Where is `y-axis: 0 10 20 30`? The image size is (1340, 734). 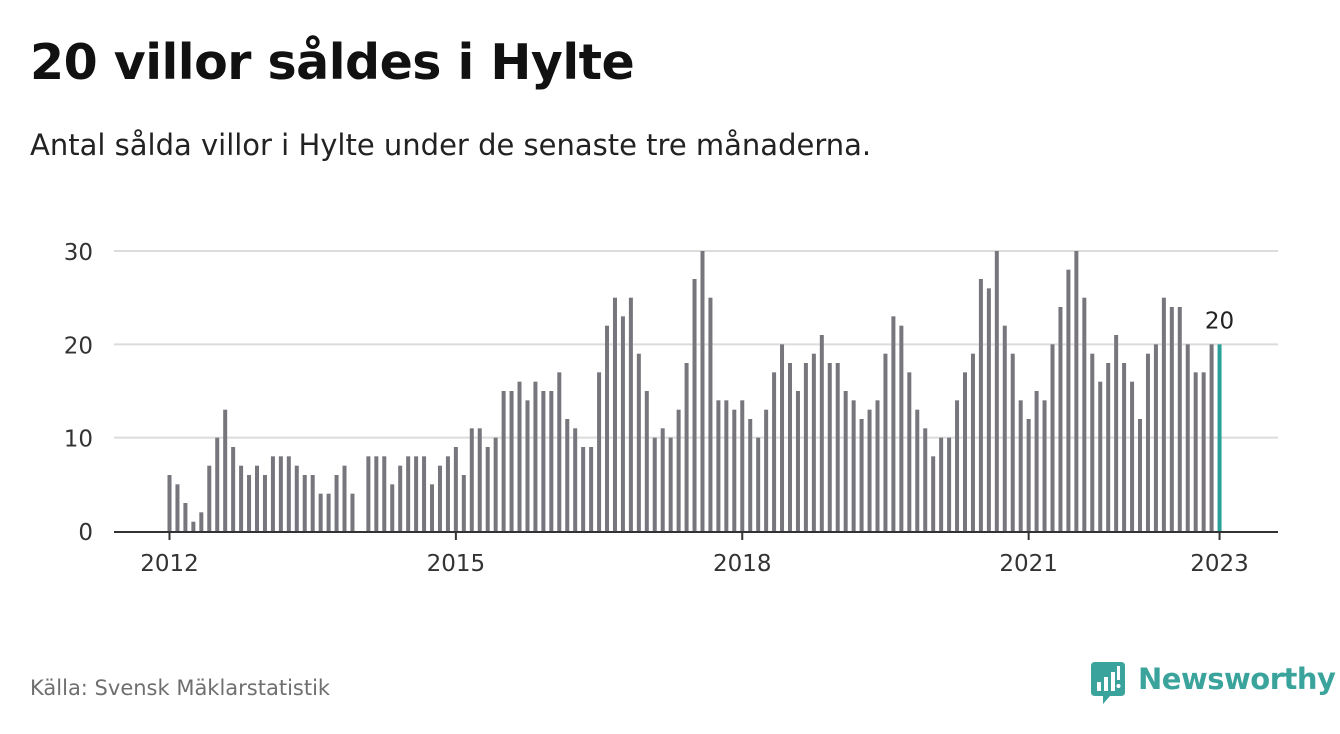 y-axis: 0 10 20 30 is located at coordinates (78, 393).